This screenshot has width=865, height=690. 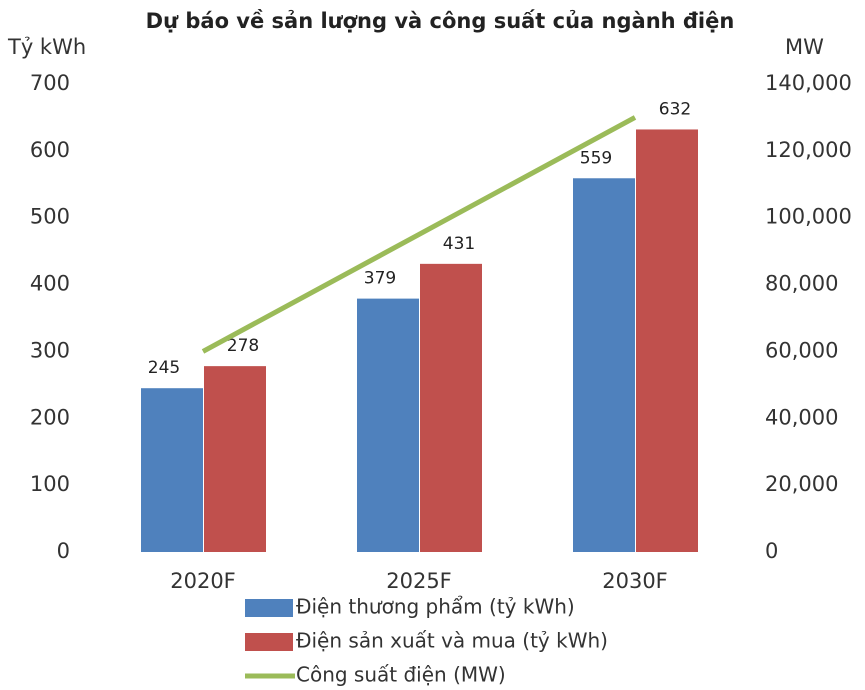 I want to click on legend-label: Điện sản xuất và mua (tỷ kWh), so click(x=452, y=641).